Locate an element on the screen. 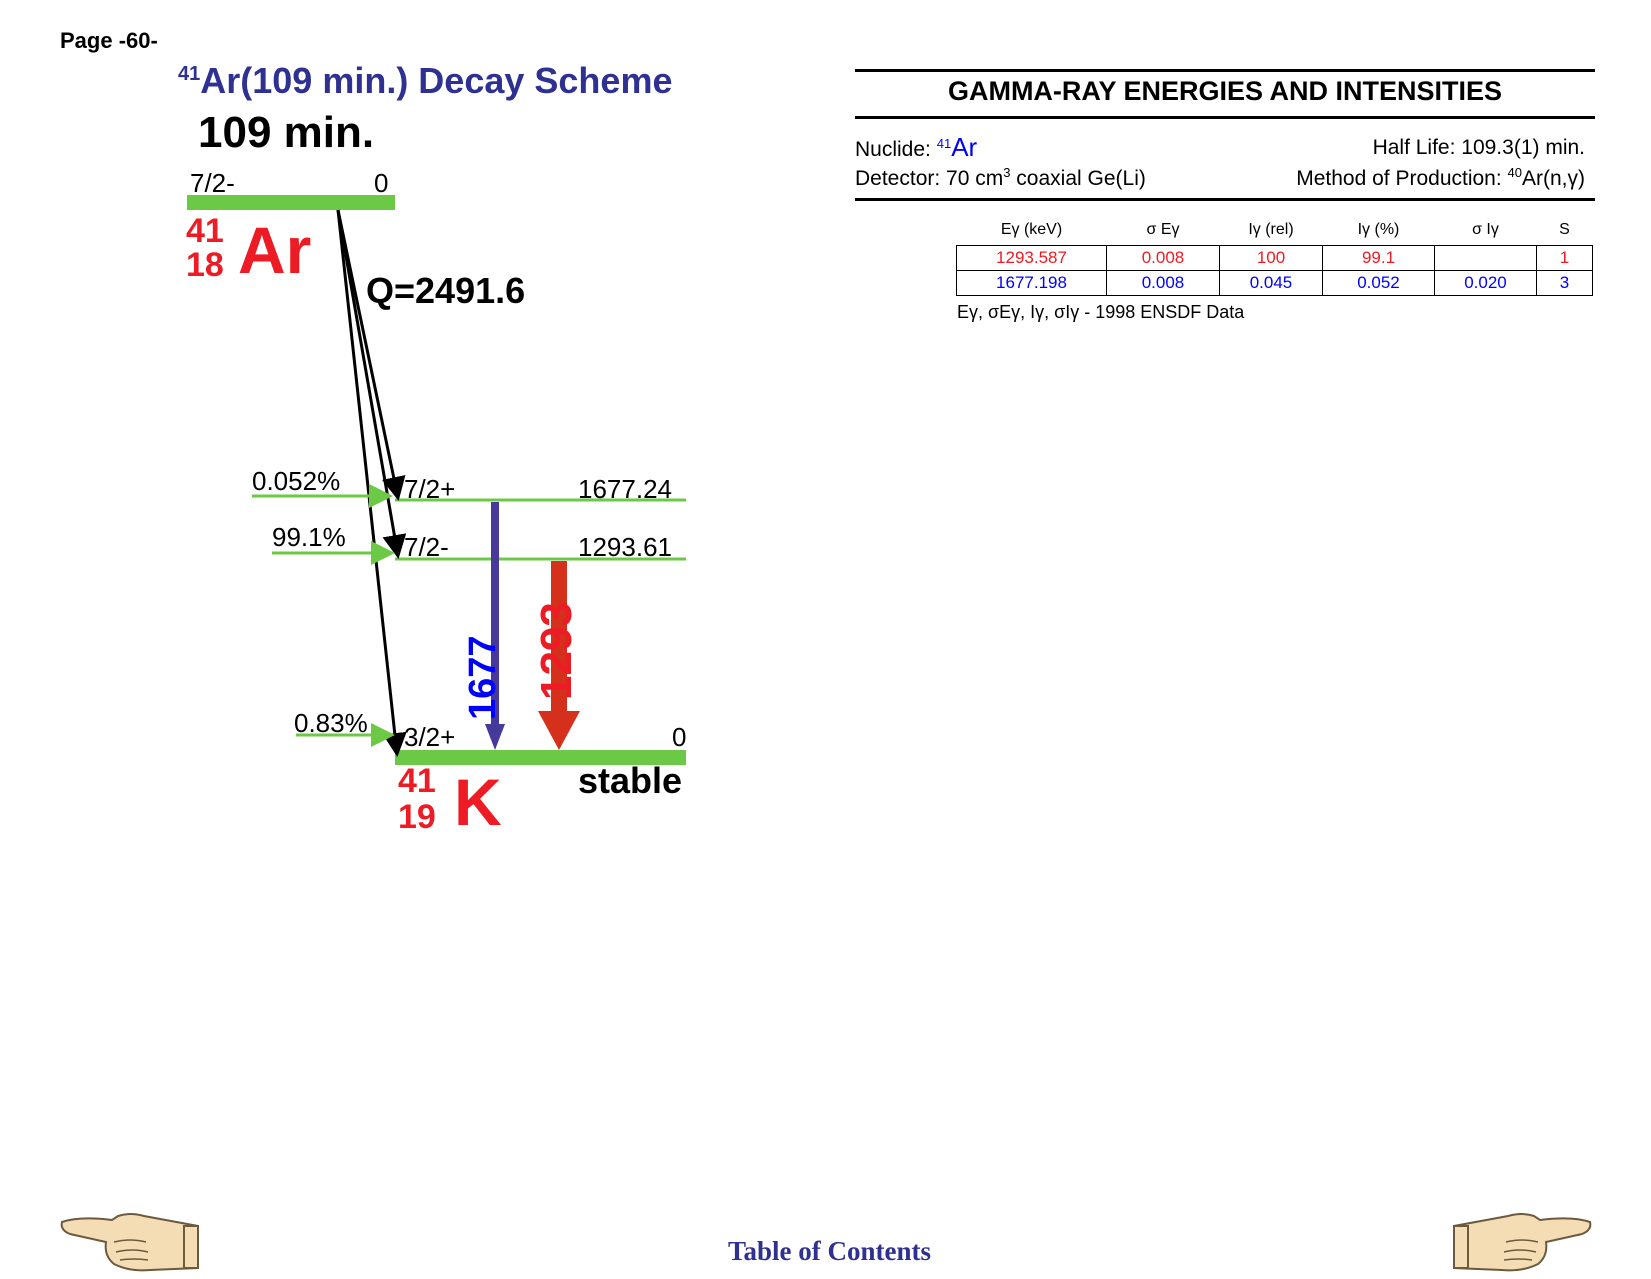 The image size is (1651, 1279). q-value: Q=2491.6 is located at coordinates (446, 290).